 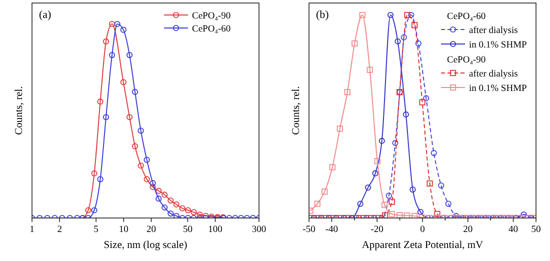 I want to click on annotation: CePO₄-90, so click(x=466, y=61).